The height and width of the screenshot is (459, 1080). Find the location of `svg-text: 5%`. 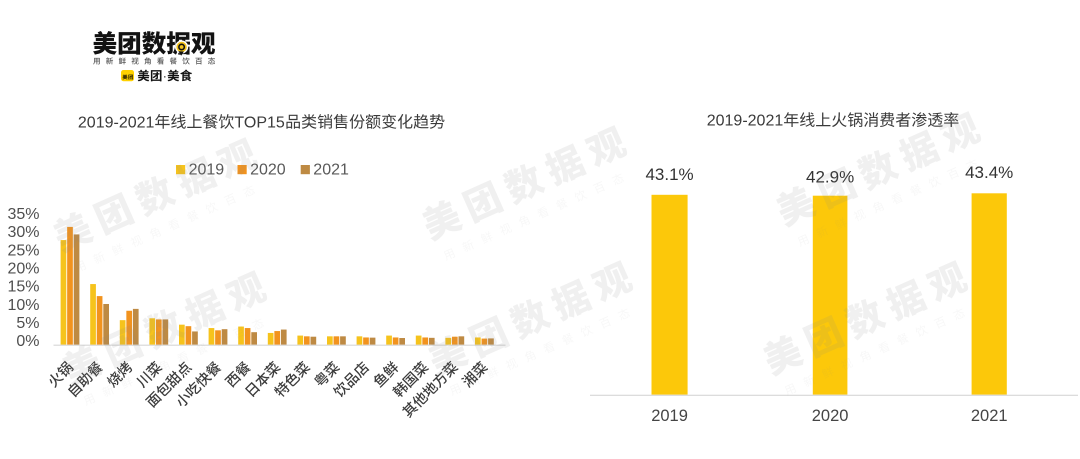

svg-text: 5% is located at coordinates (27, 323).